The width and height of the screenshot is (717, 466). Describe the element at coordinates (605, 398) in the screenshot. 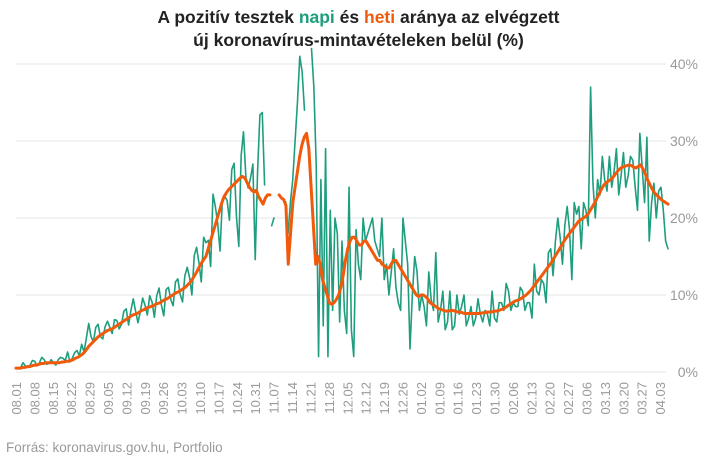

I see `x-tick-label: 03.13` at that location.